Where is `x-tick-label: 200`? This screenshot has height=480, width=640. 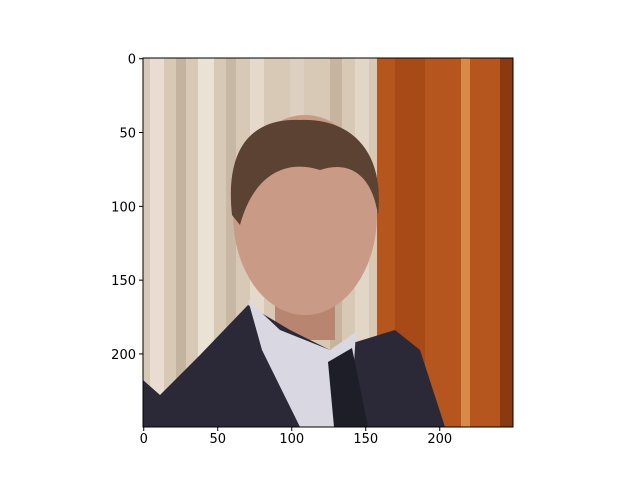
x-tick-label: 200 is located at coordinates (439, 439).